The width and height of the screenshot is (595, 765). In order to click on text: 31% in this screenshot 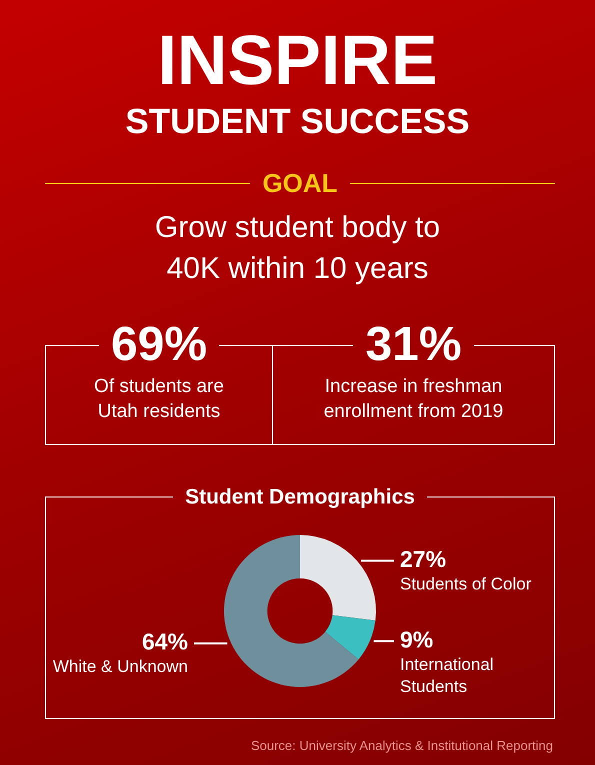, I will do `click(413, 344)`.